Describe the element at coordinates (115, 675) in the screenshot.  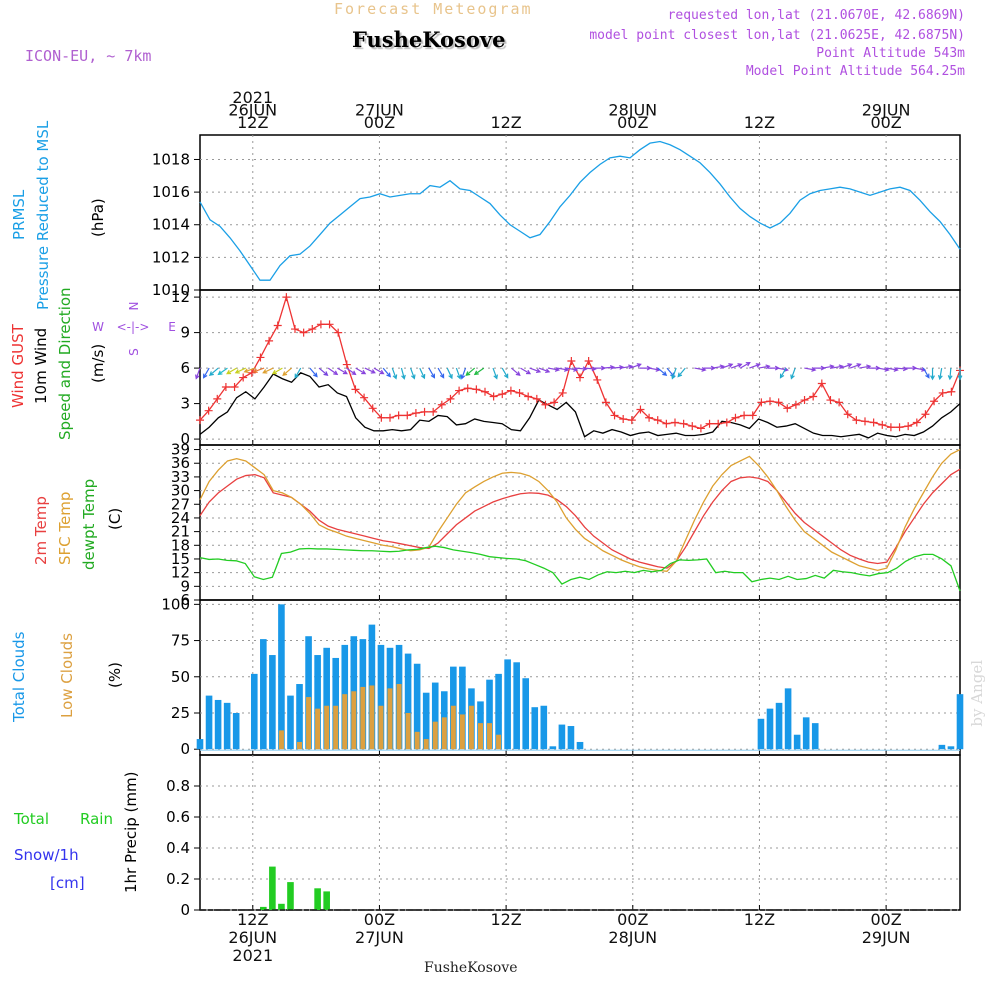
I see `cloud-unit: (%)` at that location.